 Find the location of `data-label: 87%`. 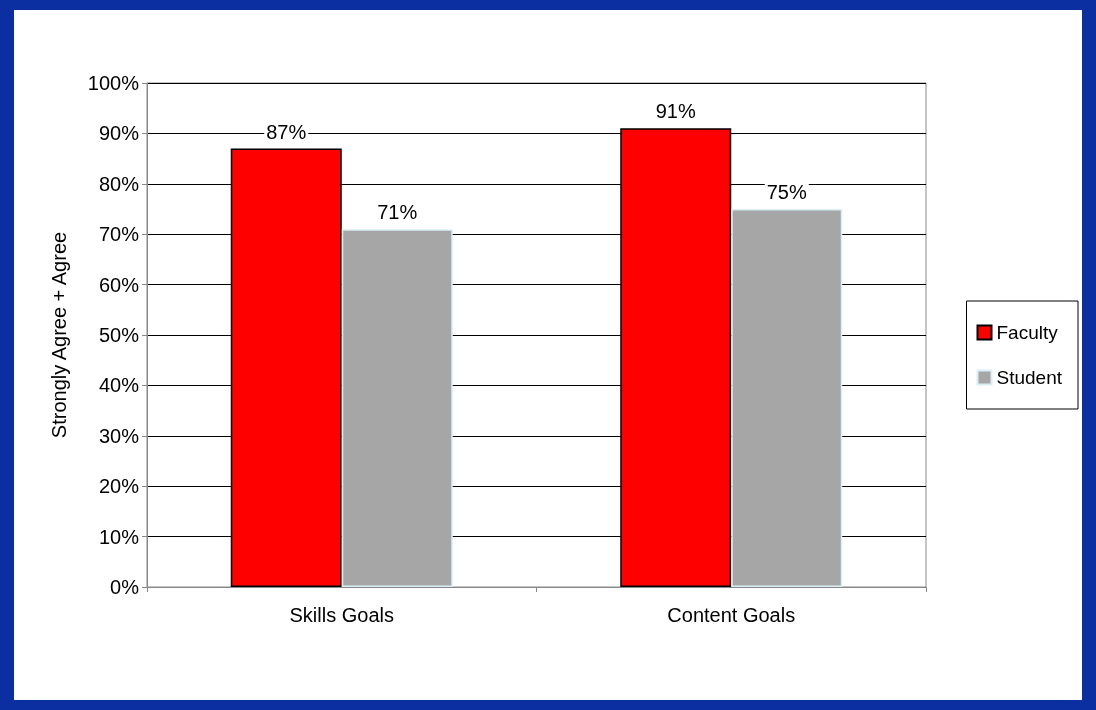

data-label: 87% is located at coordinates (286, 131).